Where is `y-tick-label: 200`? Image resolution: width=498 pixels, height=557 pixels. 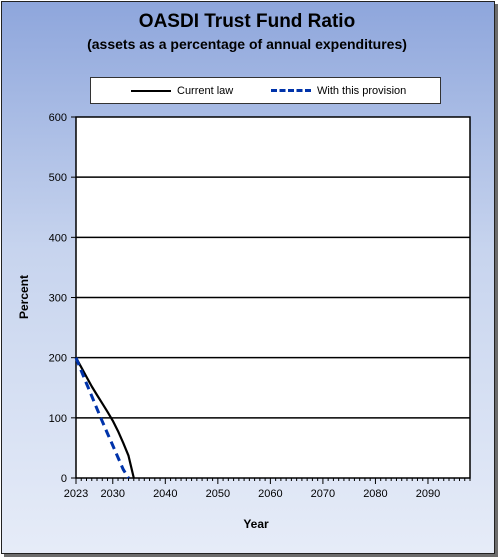
y-tick-label: 200 is located at coordinates (58, 359).